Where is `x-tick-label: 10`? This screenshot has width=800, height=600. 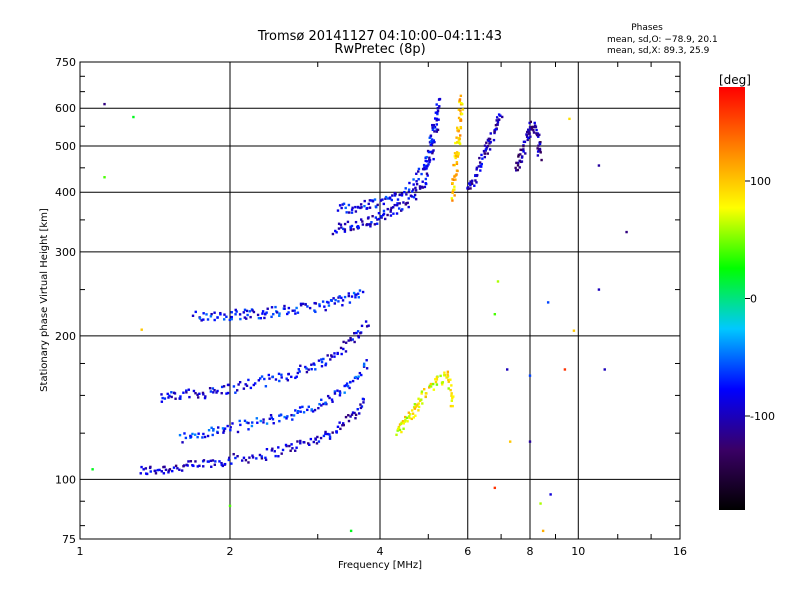 x-tick-label: 10 is located at coordinates (578, 551).